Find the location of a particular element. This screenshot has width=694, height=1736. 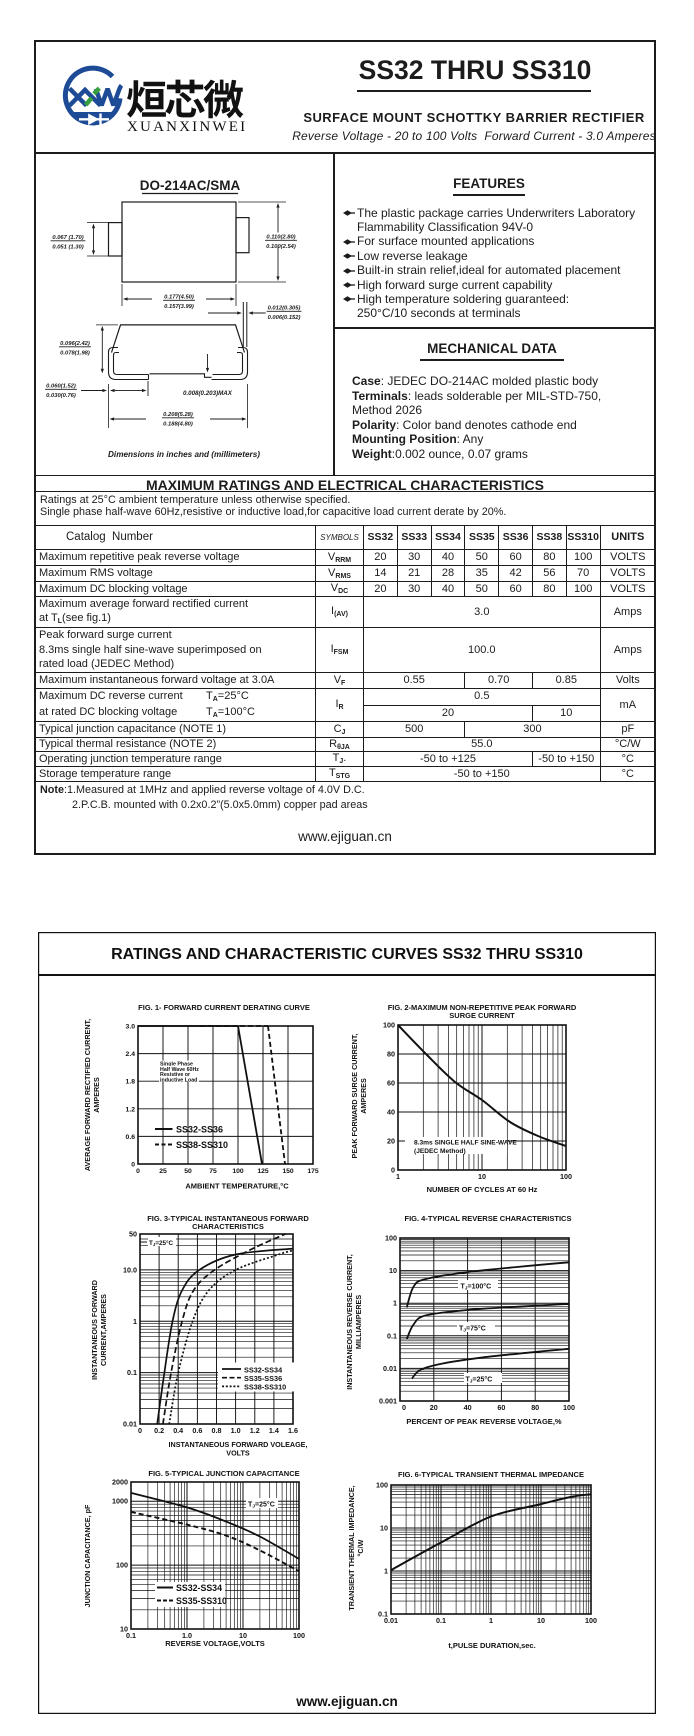

svg-text:FIG. 1- FORWARD CURRENT DERATI: FIG. 1- FORWARD CURRENT DERATING CURVE is located at coordinates (224, 1007).